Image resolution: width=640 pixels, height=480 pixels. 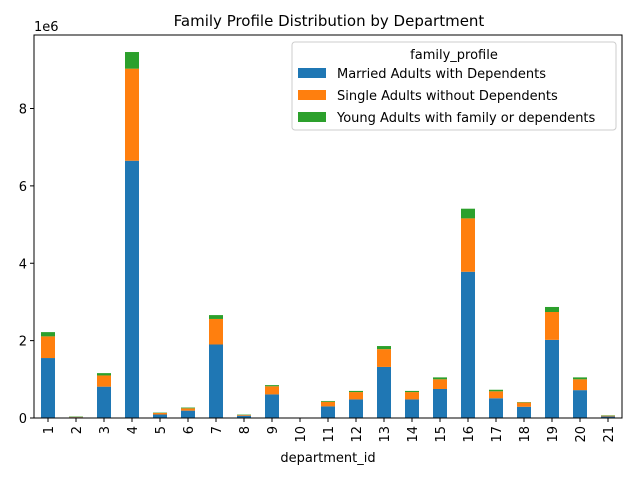 I want to click on x-tick-label: 2, so click(x=77, y=430).